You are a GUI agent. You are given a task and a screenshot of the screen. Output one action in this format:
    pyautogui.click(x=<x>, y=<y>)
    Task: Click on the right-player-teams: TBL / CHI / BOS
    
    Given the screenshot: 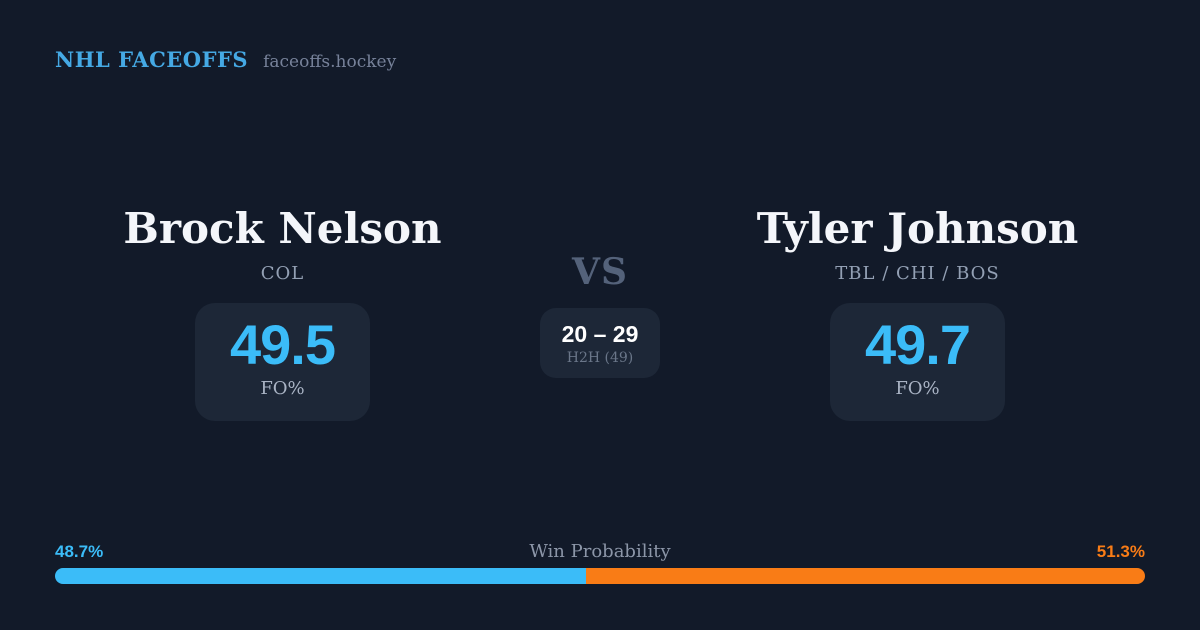 What is the action you would take?
    pyautogui.click(x=917, y=273)
    